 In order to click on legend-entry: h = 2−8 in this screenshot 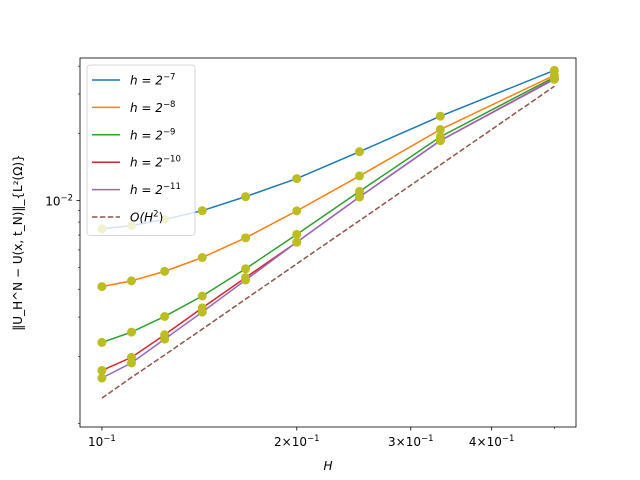, I will do `click(152, 107)`.